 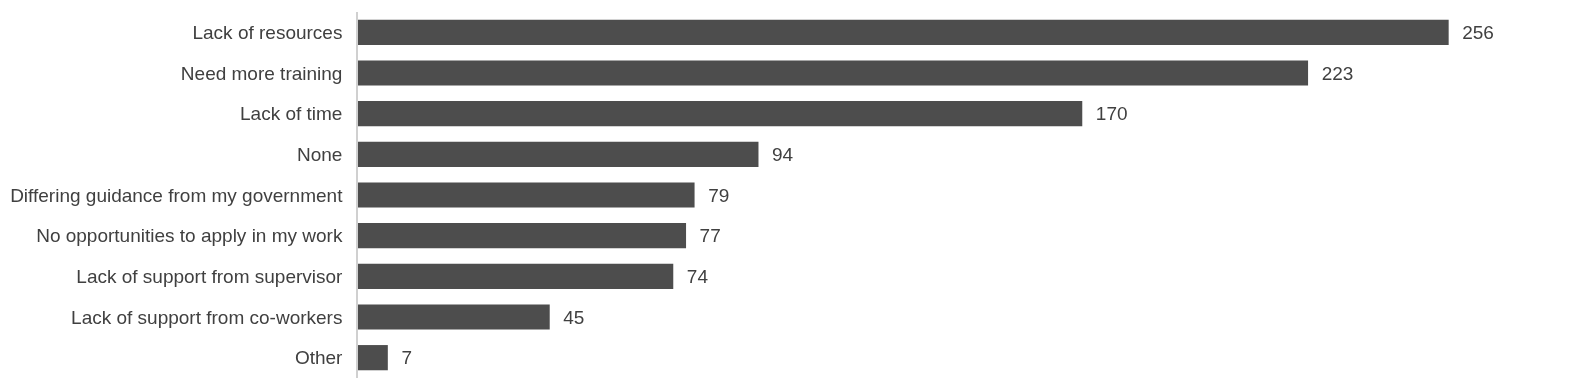 What do you see at coordinates (705, 236) in the screenshot?
I see `data-label: 77` at bounding box center [705, 236].